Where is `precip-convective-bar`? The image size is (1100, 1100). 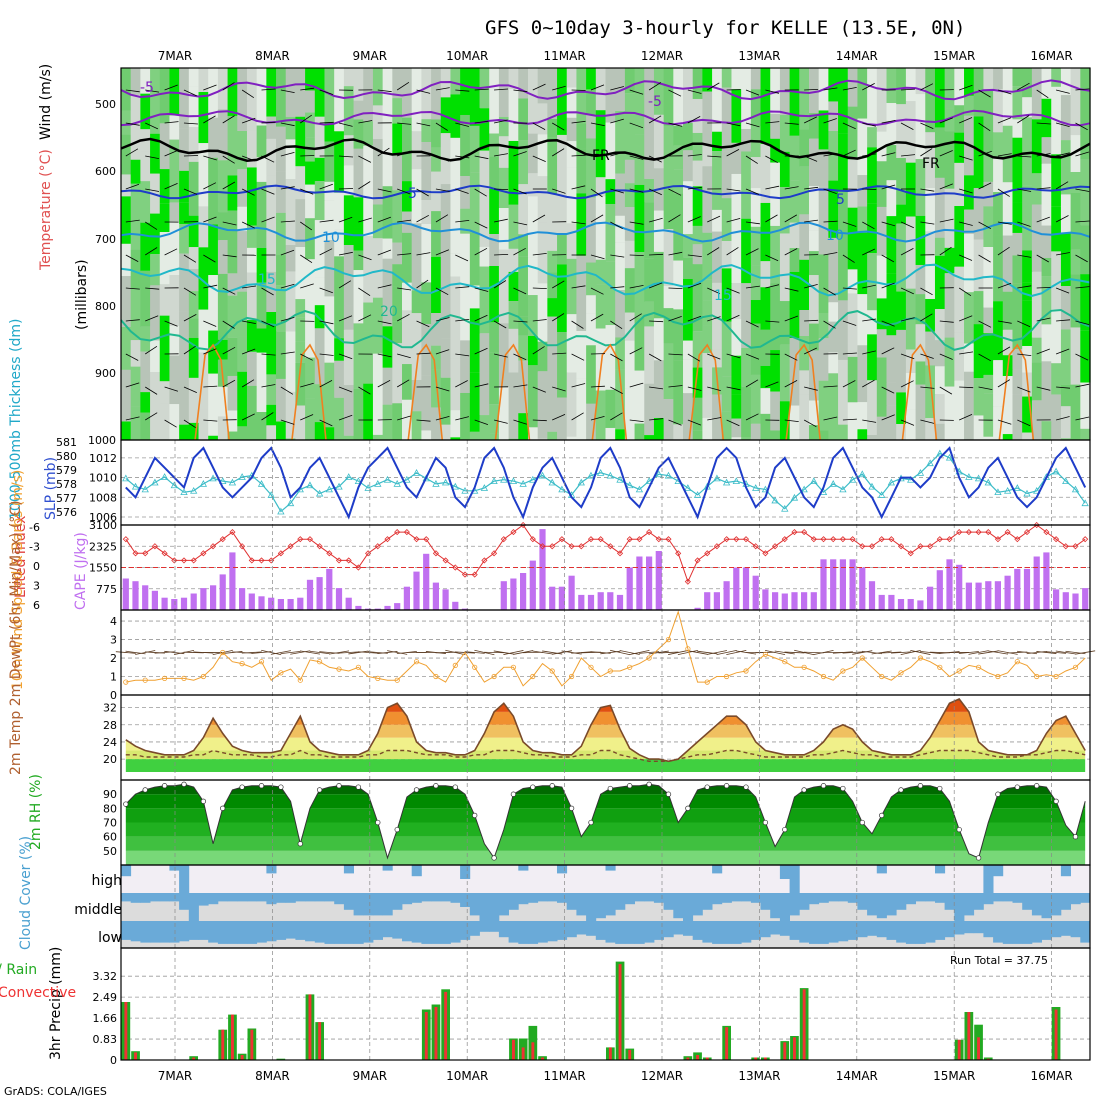 precip-convective-bar is located at coordinates (194, 1058).